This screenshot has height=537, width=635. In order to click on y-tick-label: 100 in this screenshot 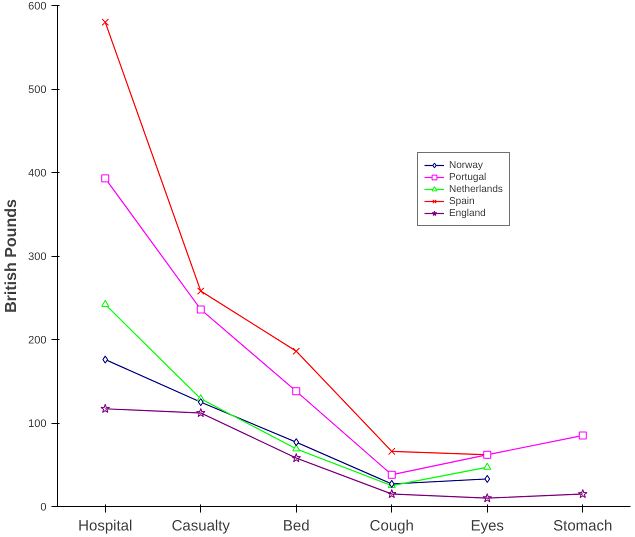, I will do `click(37, 424)`.